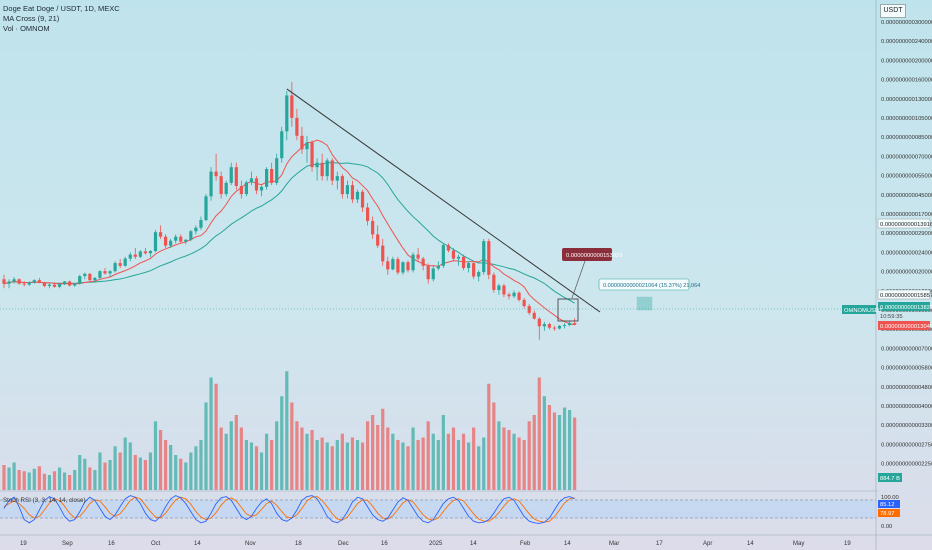 The width and height of the screenshot is (932, 550). What do you see at coordinates (906, 253) in the screenshot?
I see `price-axis-label: 0.0000000000240000` at bounding box center [906, 253].